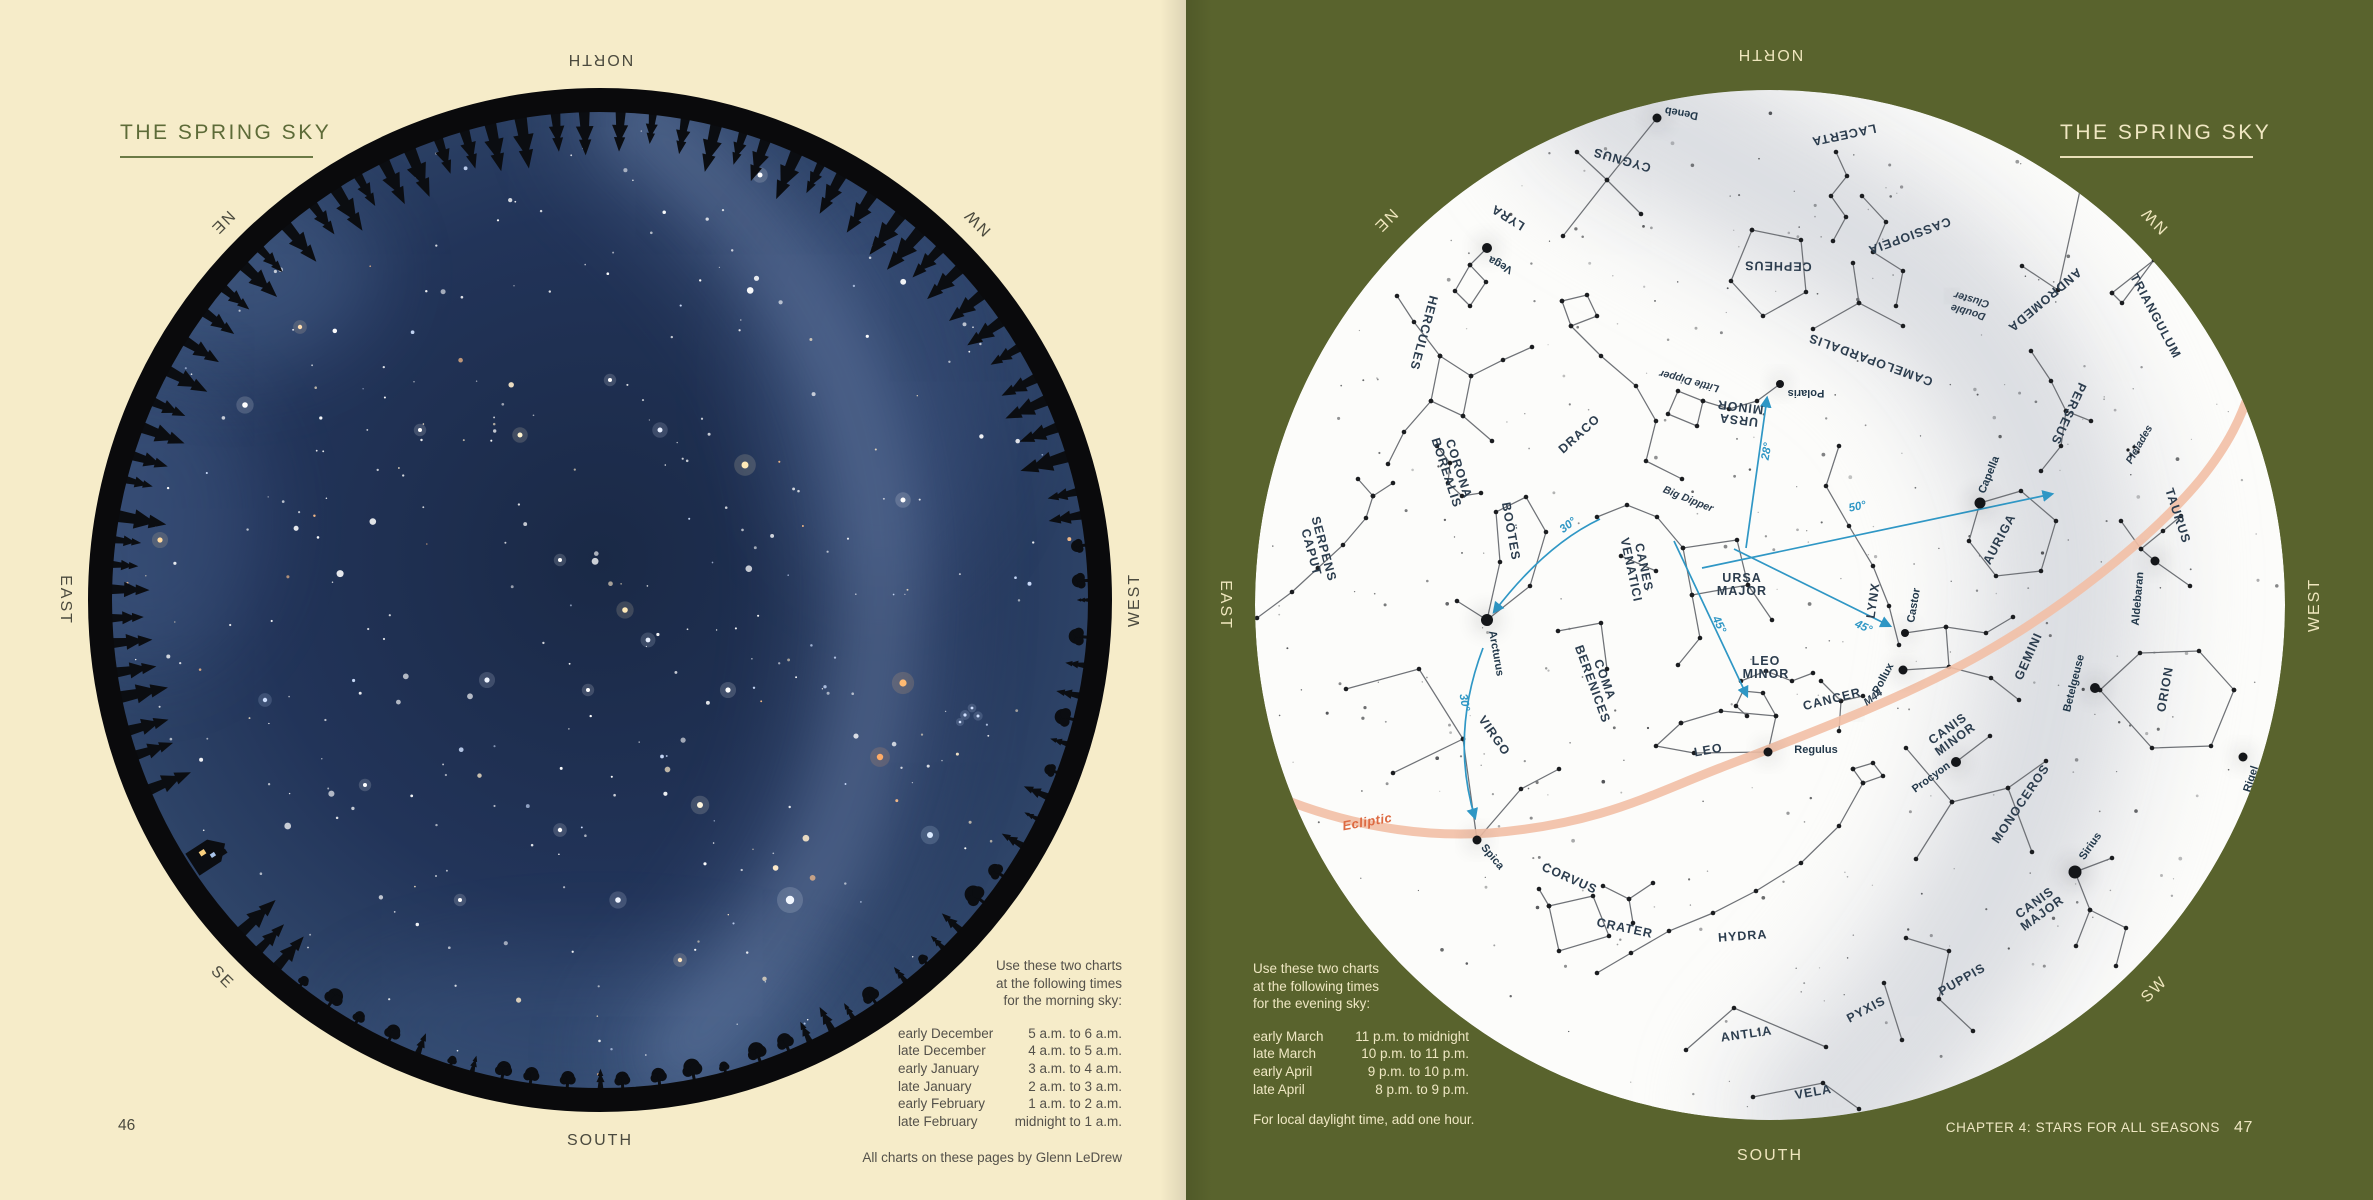  Describe the element at coordinates (1422, 1089) in the screenshot. I see `time-range: 8 p.m. to 9 p.m.` at that location.